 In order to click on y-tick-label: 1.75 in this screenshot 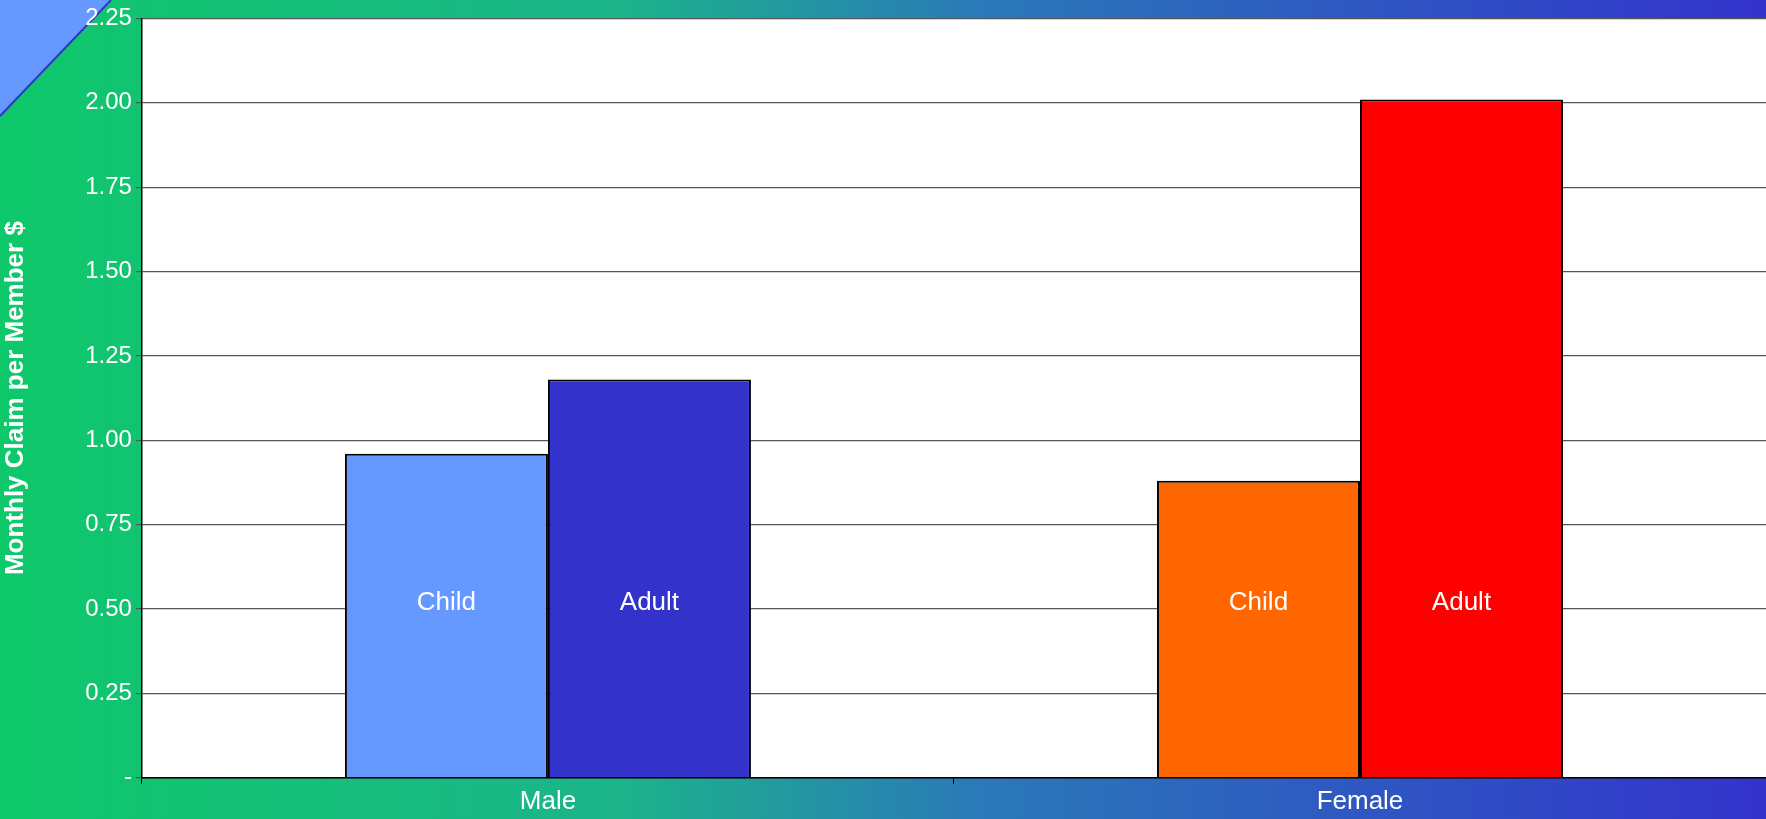, I will do `click(108, 185)`.